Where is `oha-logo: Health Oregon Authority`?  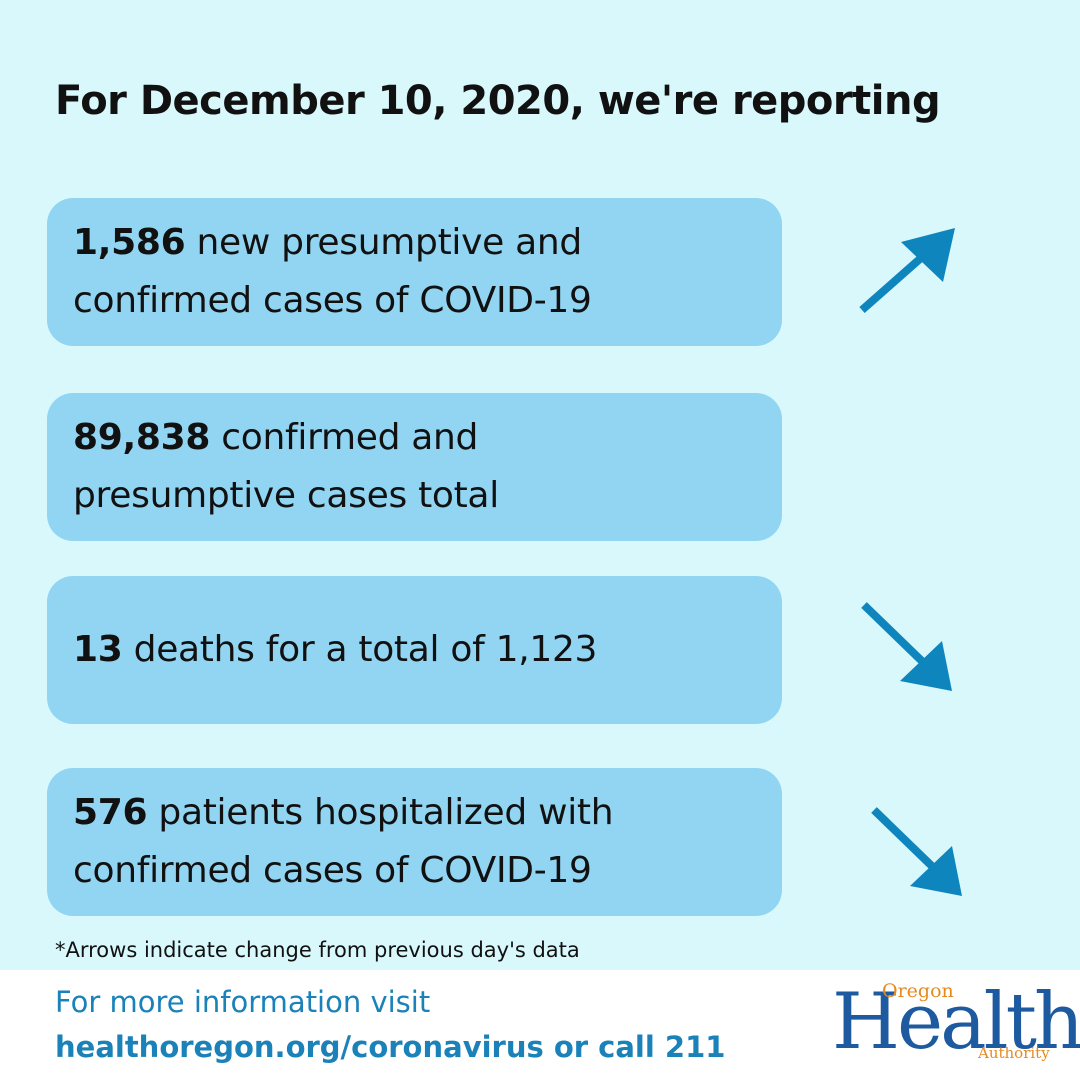 oha-logo: Health Oregon Authority is located at coordinates (956, 1025).